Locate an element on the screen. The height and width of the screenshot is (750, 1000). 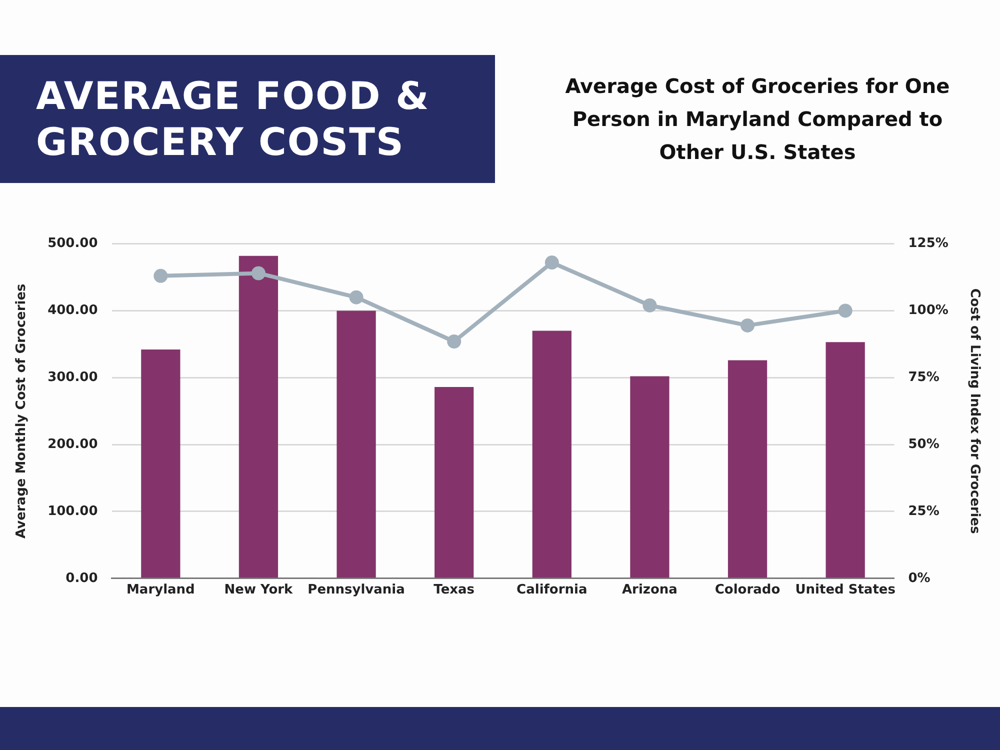
y-tick-label: 100.00 is located at coordinates (73, 511).